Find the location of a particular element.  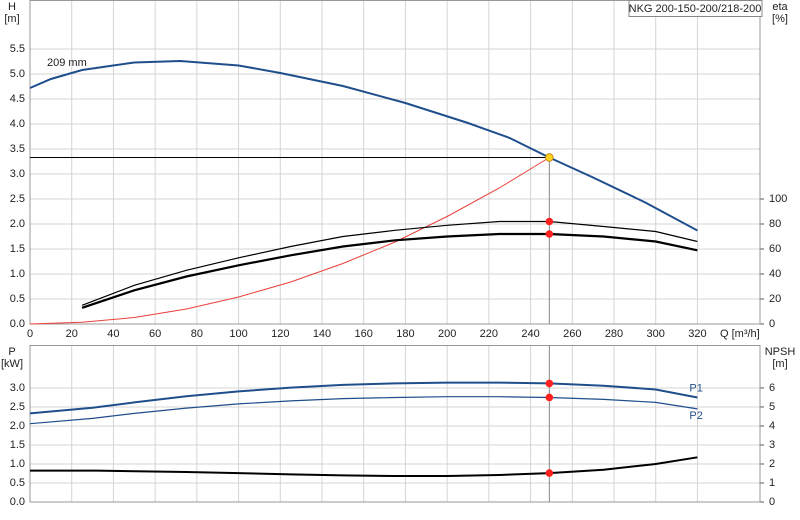

y-axis-unit: [kW] is located at coordinates (12, 364).